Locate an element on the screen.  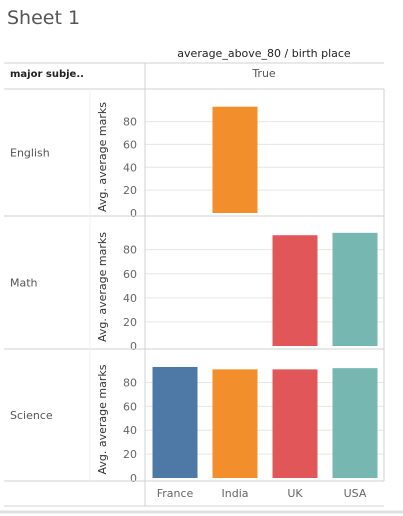
row-header-major-subject: major subje.. is located at coordinates (47, 74).